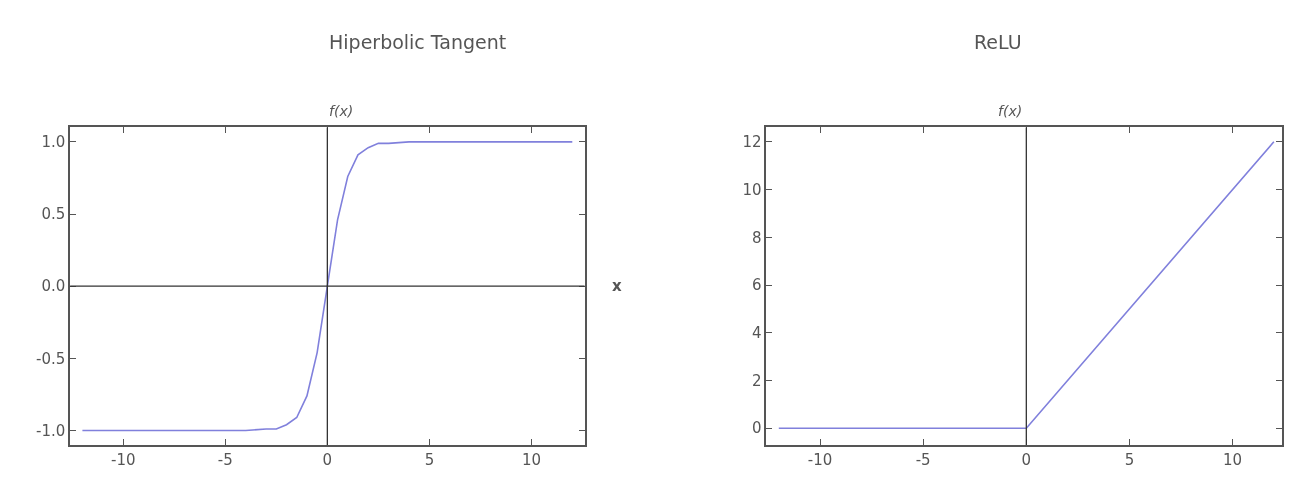  I want to click on y-tick-label: 12, so click(752, 142).